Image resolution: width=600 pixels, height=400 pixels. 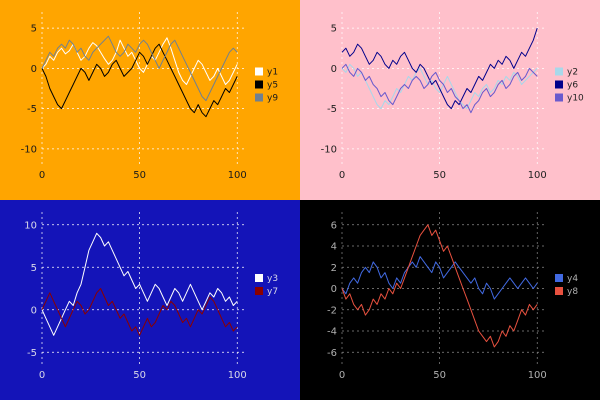 What do you see at coordinates (139, 312) in the screenshot?
I see `series-line-y7` at bounding box center [139, 312].